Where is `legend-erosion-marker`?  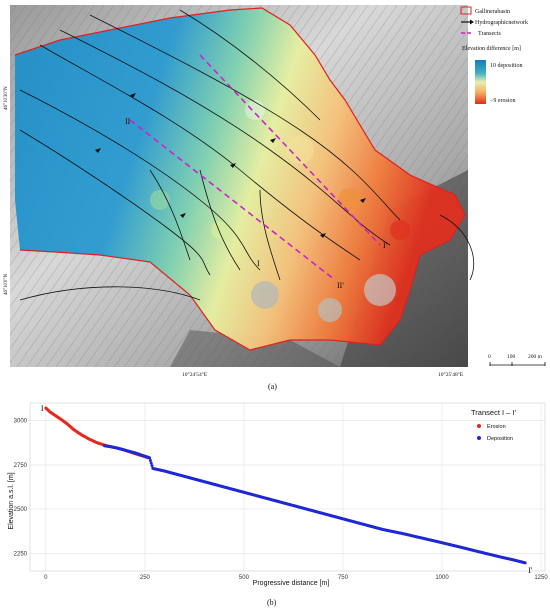
legend-erosion-marker is located at coordinates (479, 426).